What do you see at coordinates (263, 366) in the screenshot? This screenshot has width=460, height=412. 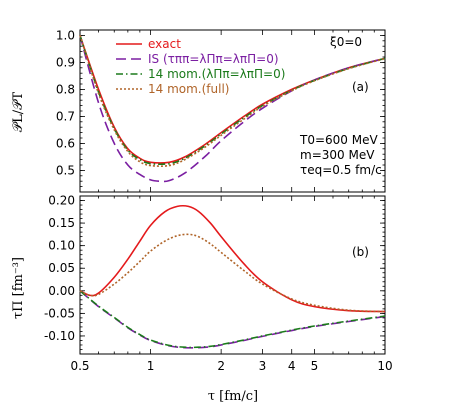 I see `x-tick-label: 3` at bounding box center [263, 366].